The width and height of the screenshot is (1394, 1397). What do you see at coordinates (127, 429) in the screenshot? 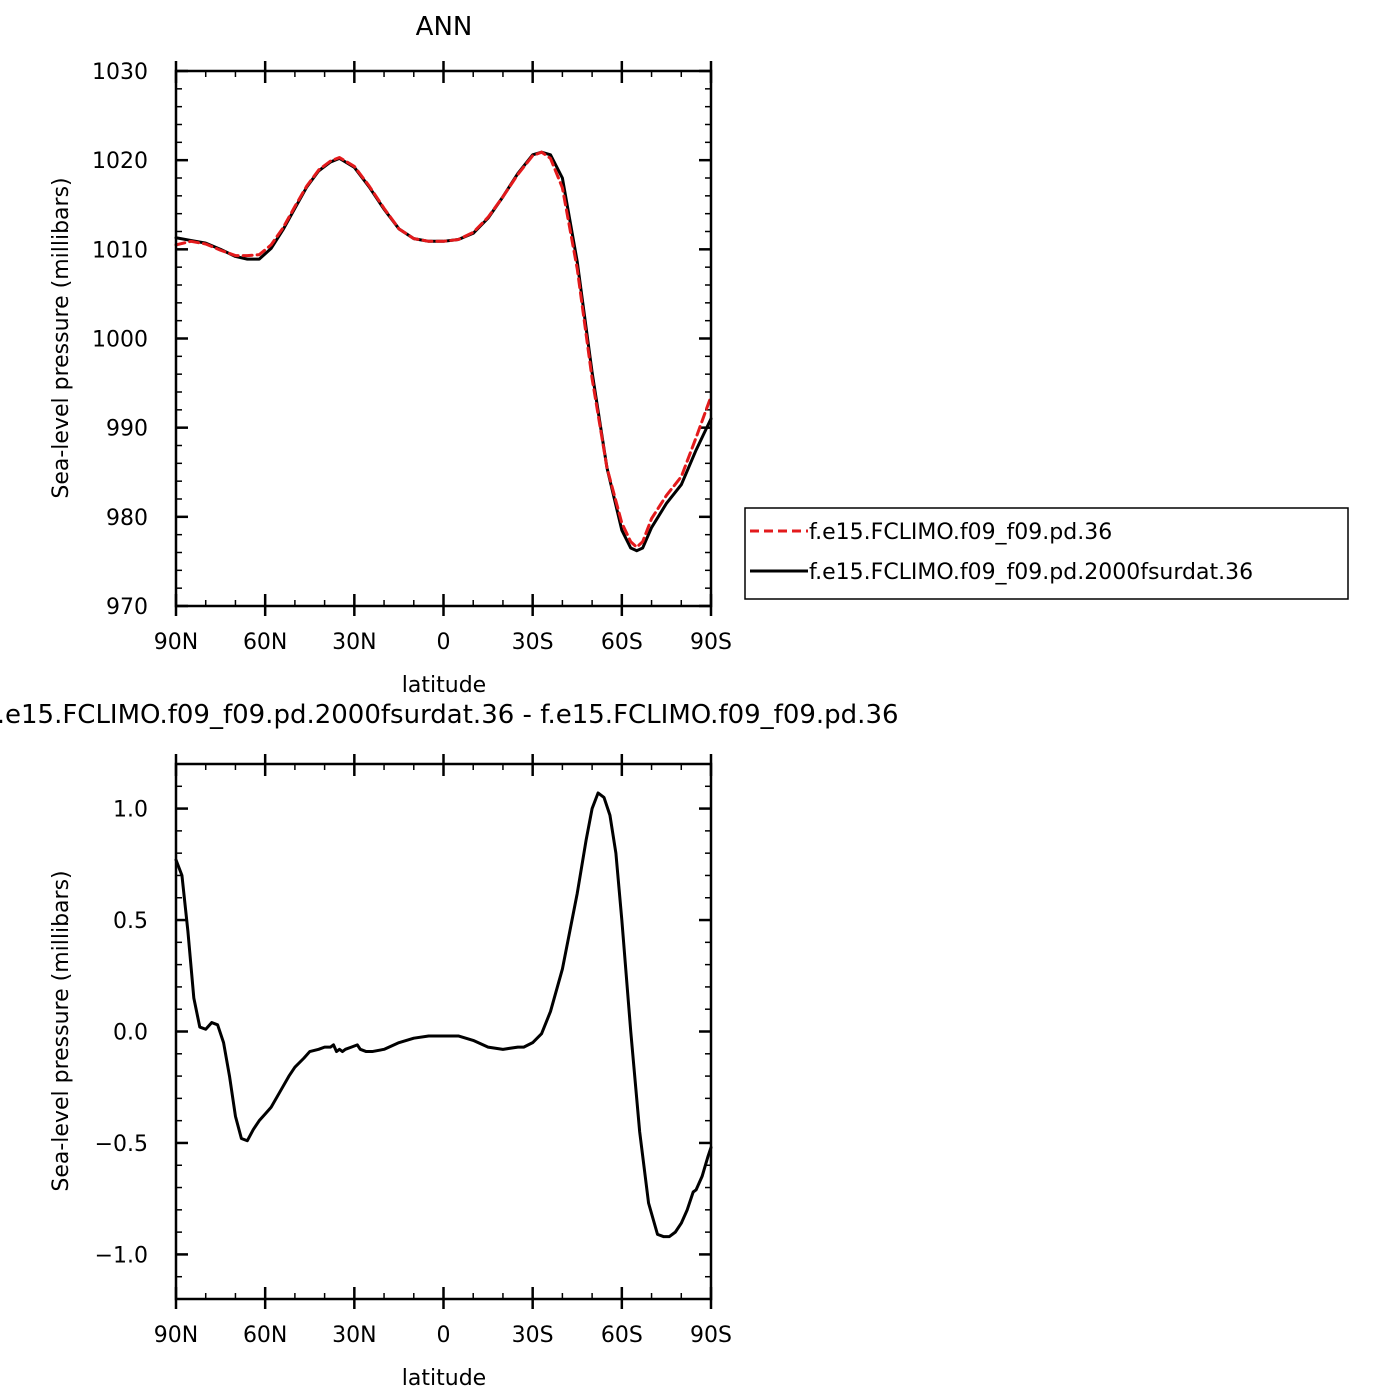
I see `y-tick-label: 990` at bounding box center [127, 429].